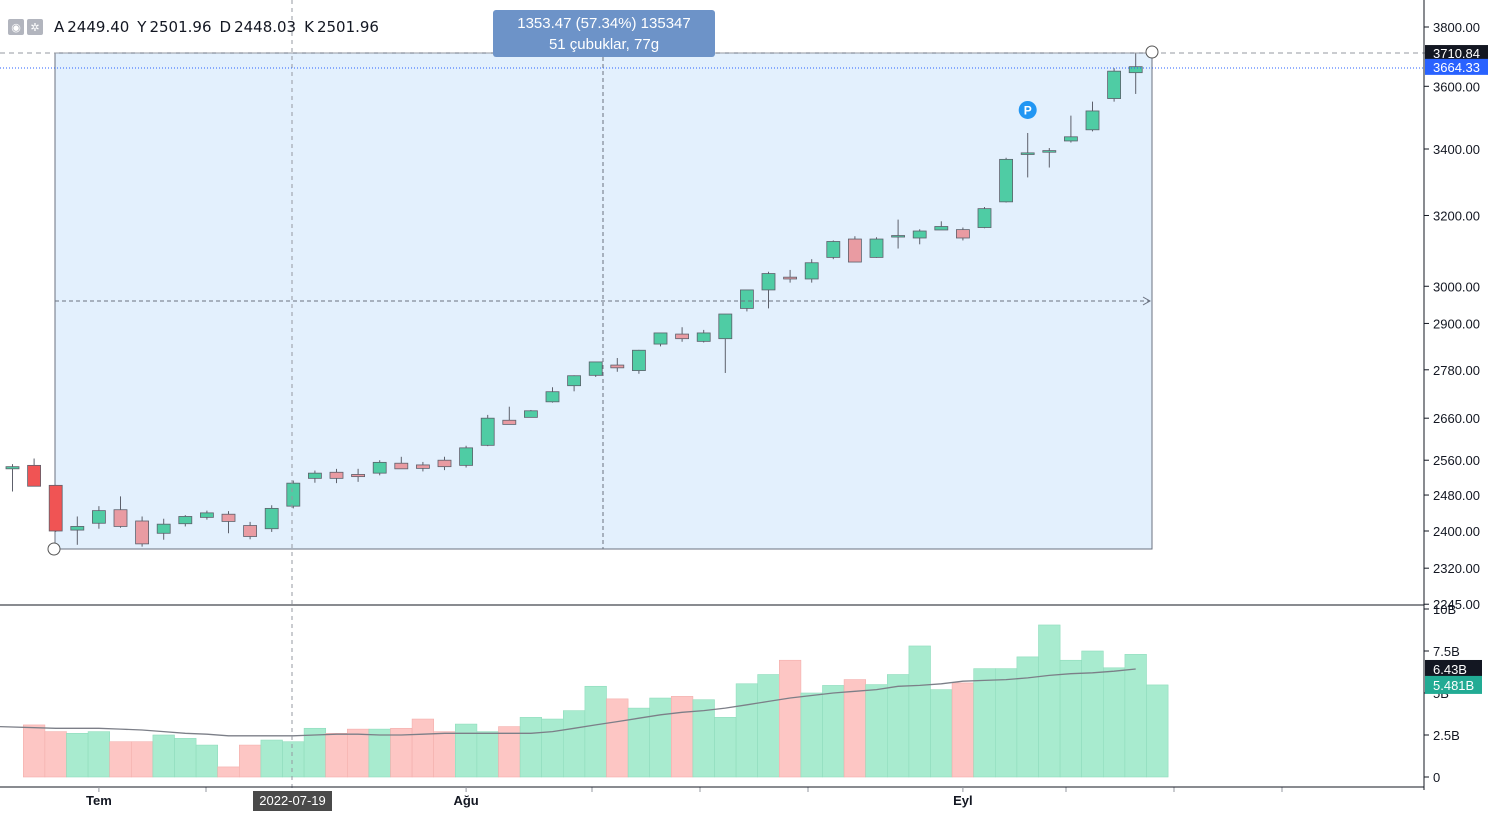 The height and width of the screenshot is (814, 1490). Describe the element at coordinates (142, 27) in the screenshot. I see `high-label: Y` at that location.